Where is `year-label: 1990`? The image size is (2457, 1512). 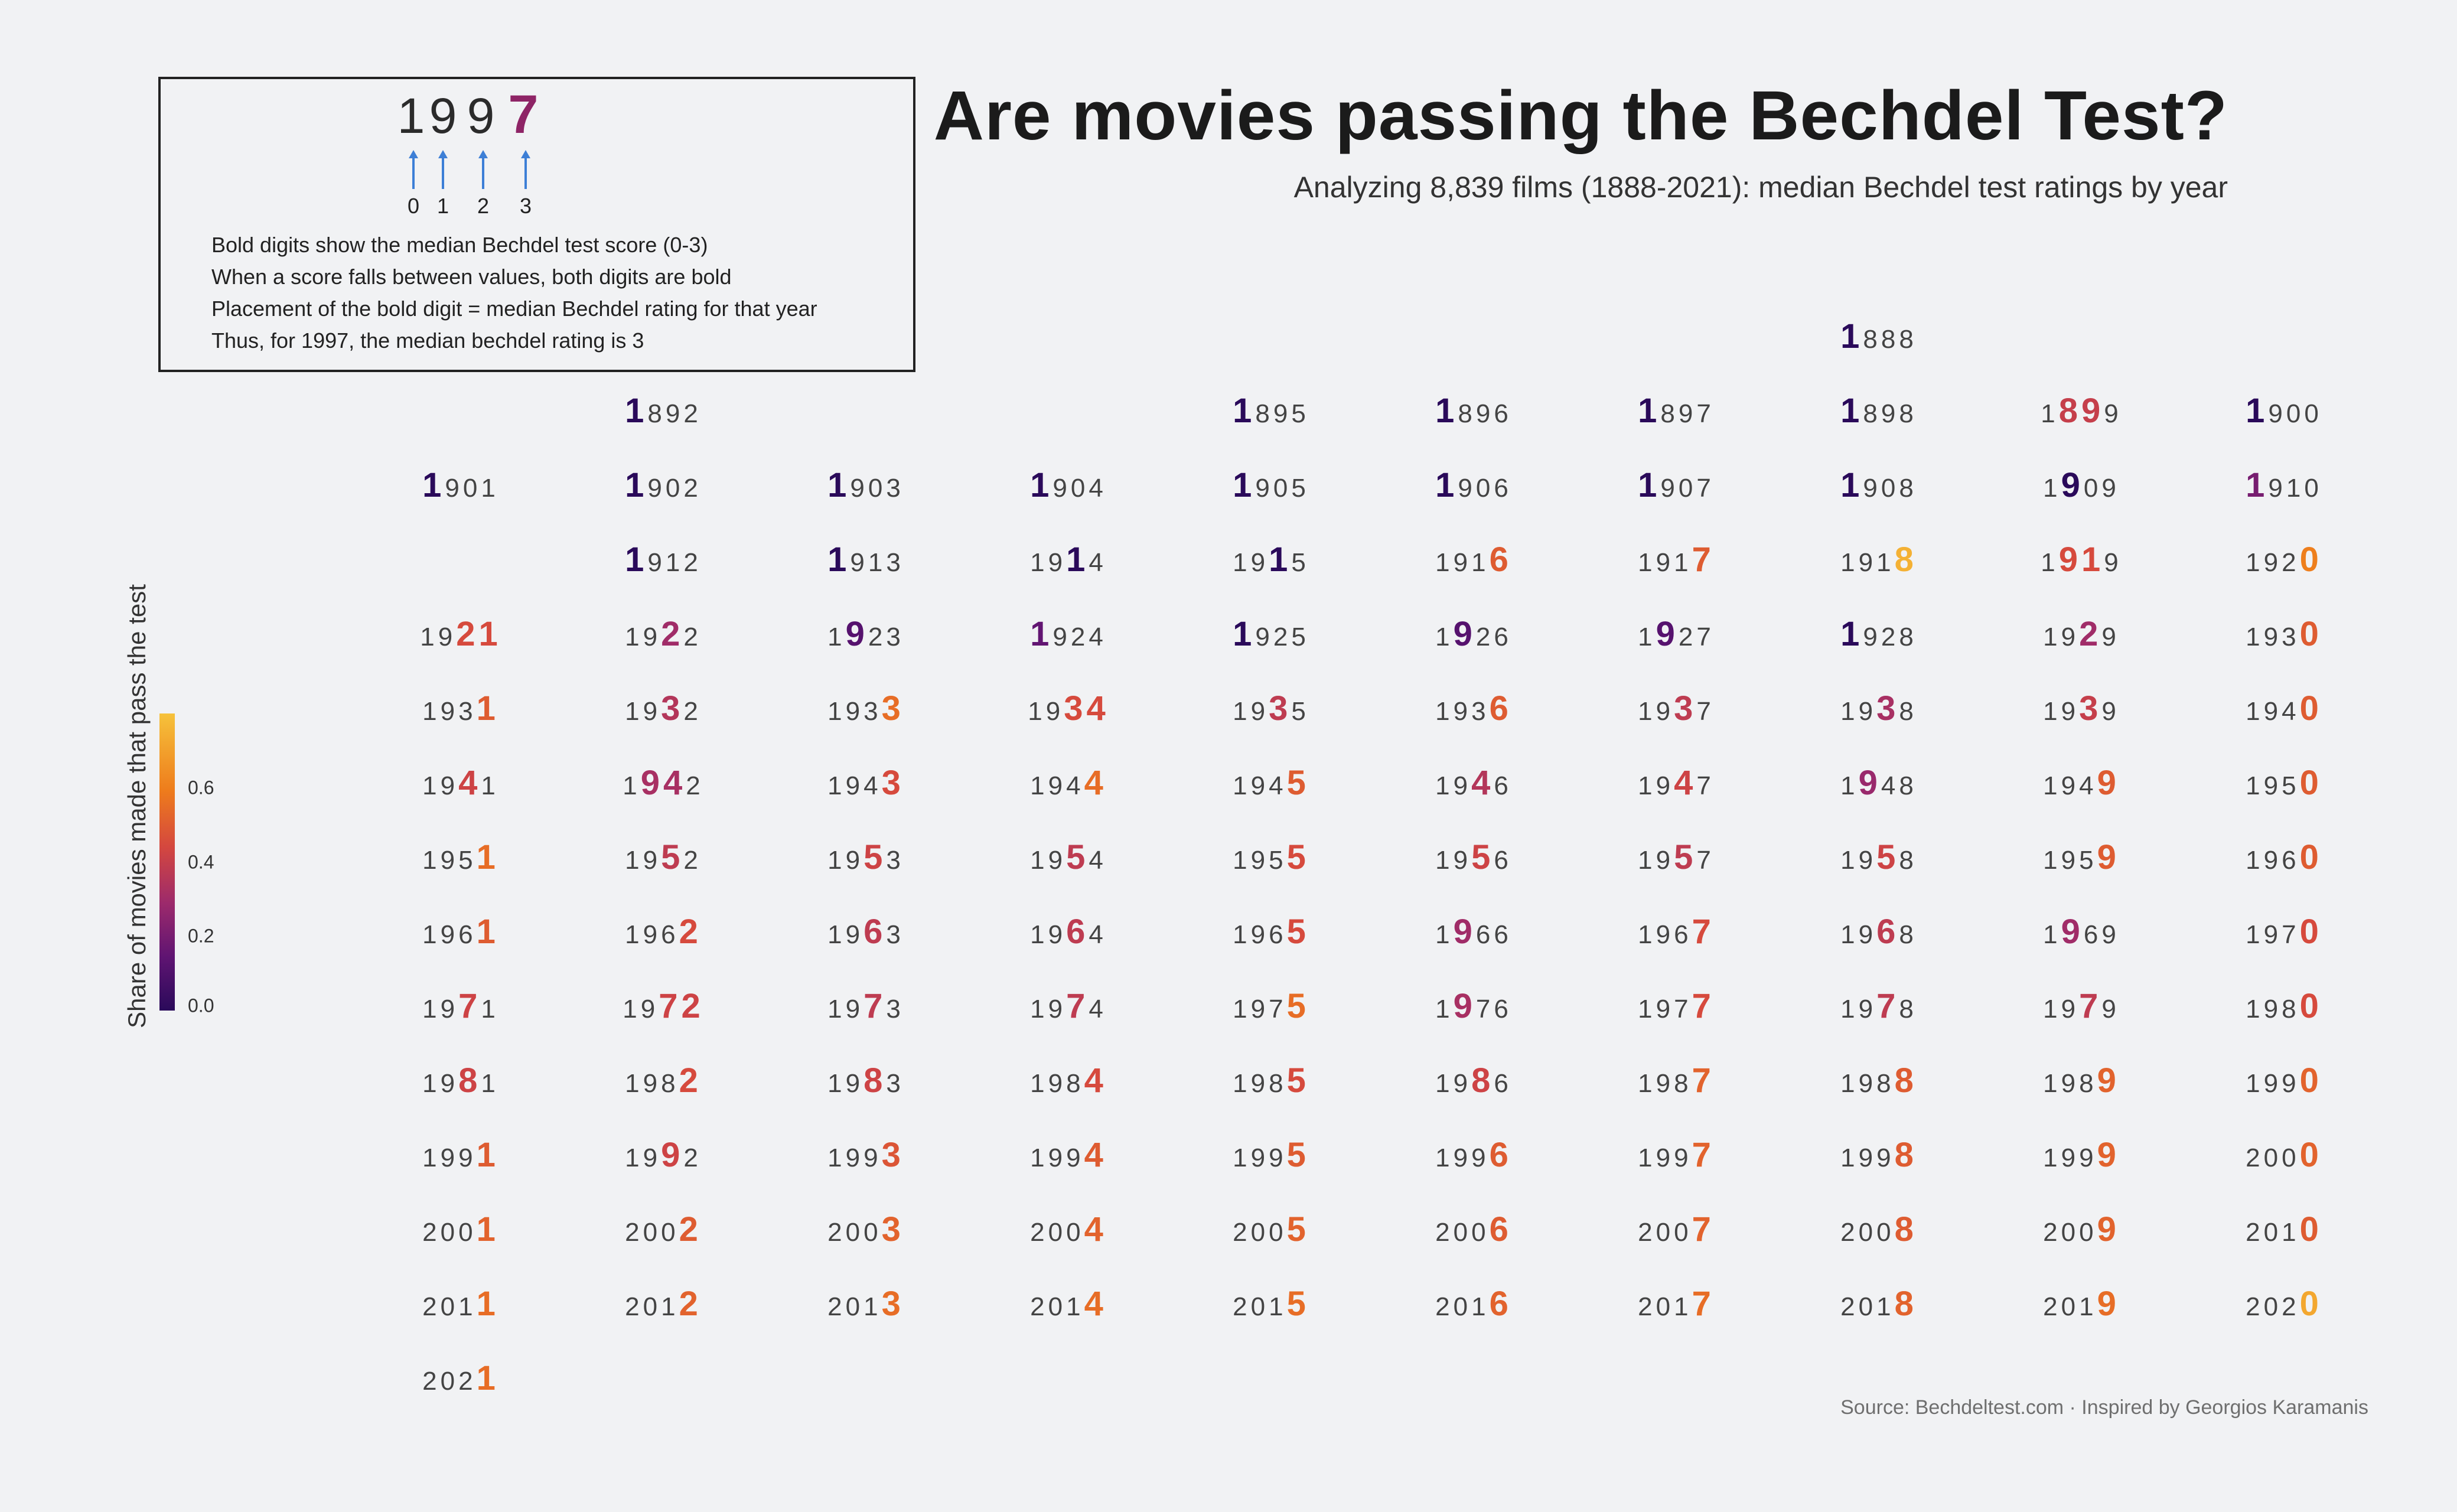 year-label: 1990 is located at coordinates (2284, 1082).